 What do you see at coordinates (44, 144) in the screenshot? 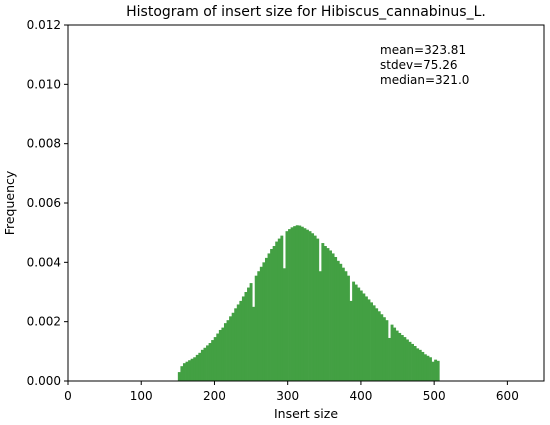
I see `y-tick-label: 0.008` at bounding box center [44, 144].